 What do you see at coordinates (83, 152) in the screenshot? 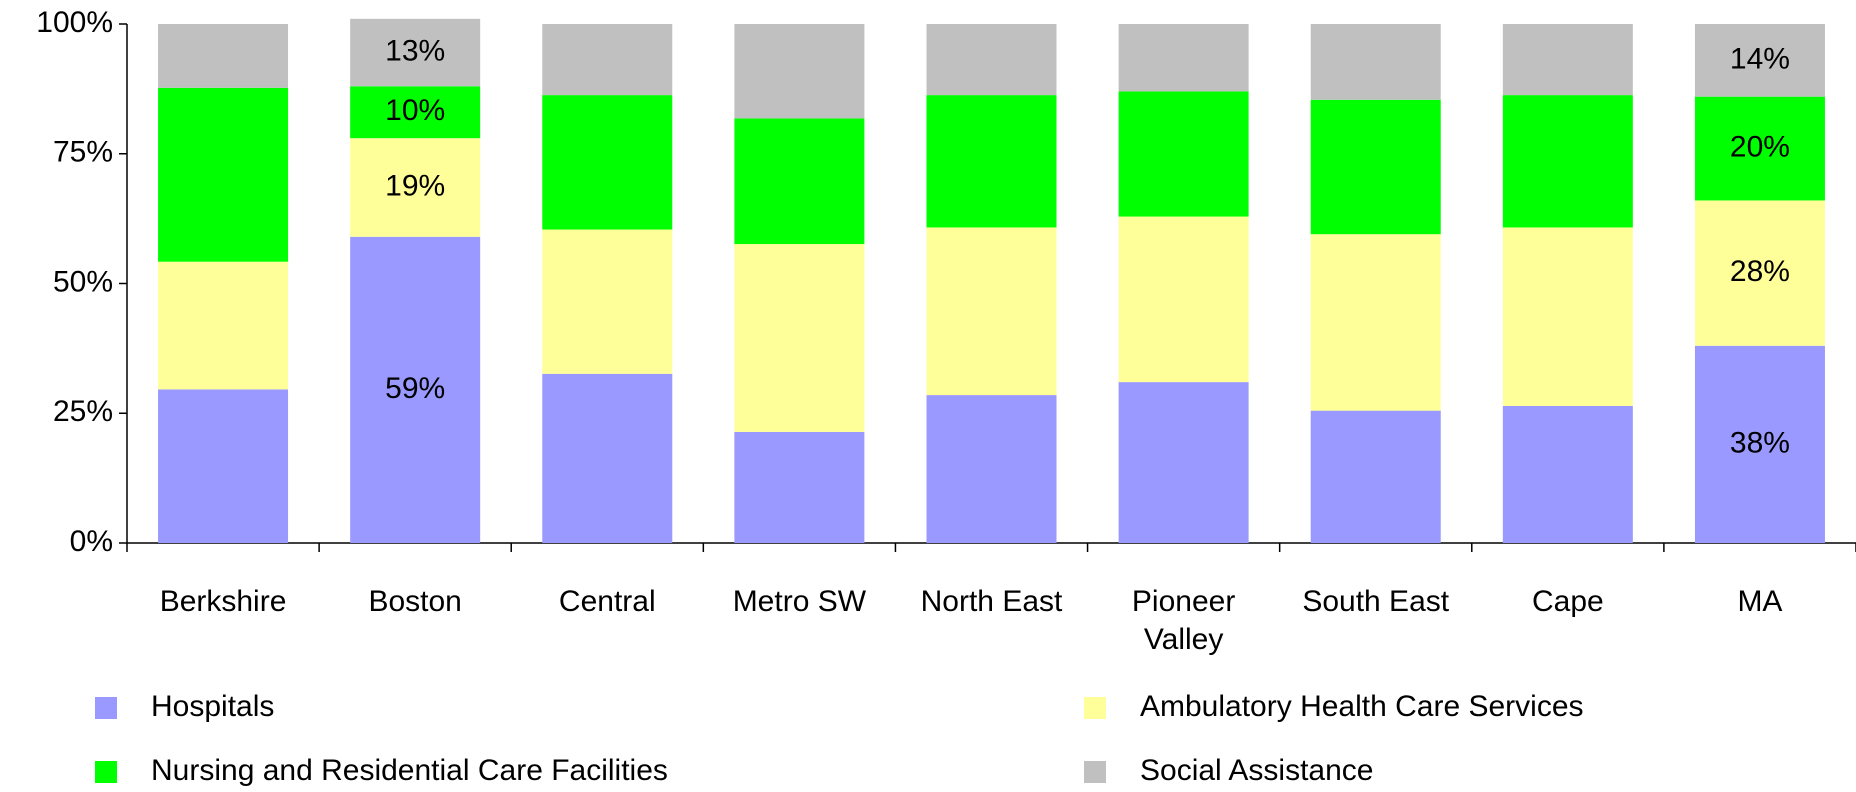
I see `y-tick-label: 75%` at bounding box center [83, 152].